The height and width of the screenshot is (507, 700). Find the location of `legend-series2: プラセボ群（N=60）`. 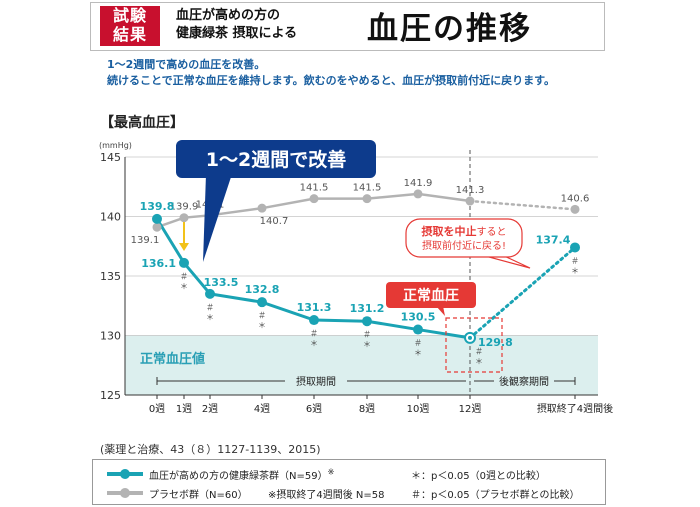

legend-series2: プラセボ群（N=60） is located at coordinates (198, 495).